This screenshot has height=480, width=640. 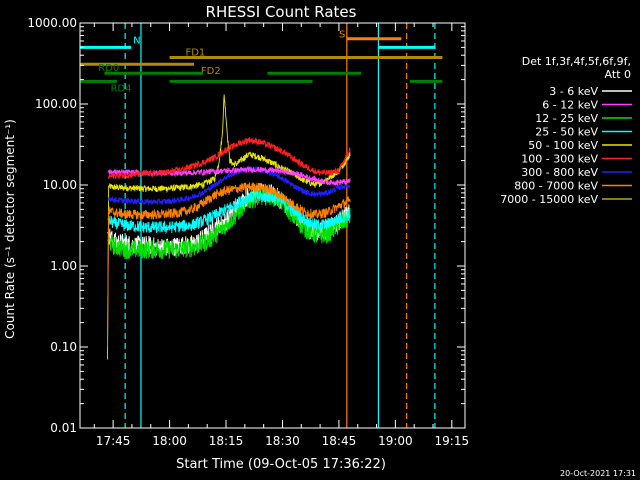 I want to click on y-axis-label: Count Rate (s⁻¹ detector segment⁻¹), so click(x=10, y=229).